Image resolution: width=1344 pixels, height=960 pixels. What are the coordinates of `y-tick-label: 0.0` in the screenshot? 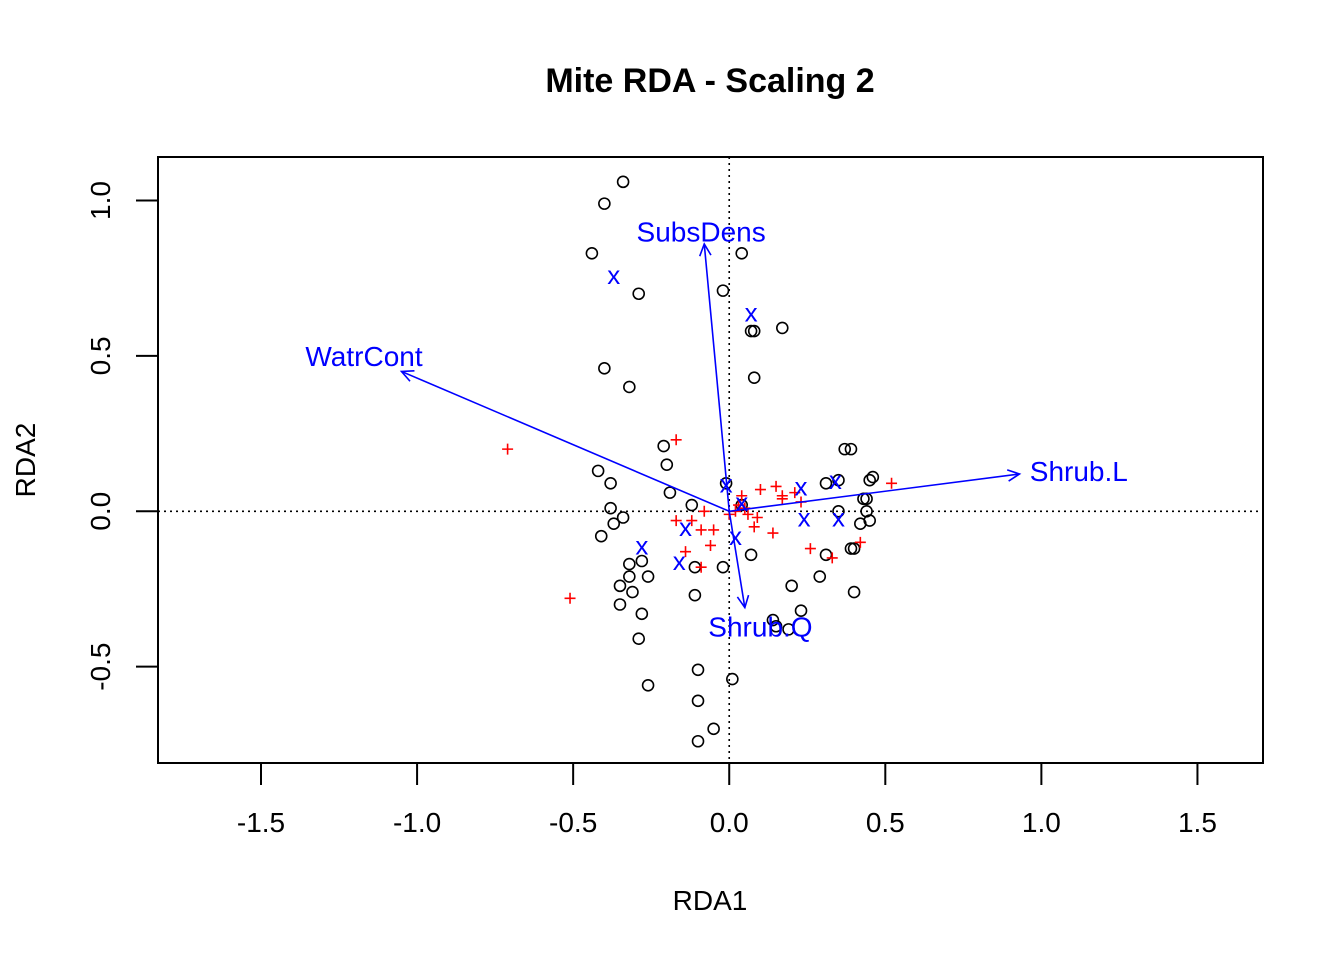 It's located at (100, 511).